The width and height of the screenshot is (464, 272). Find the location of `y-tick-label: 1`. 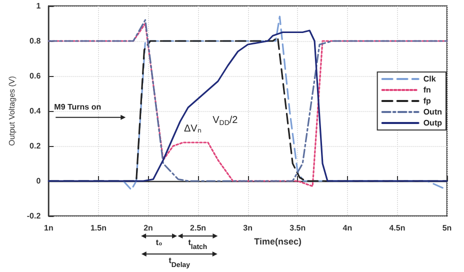

y-tick-label: 1 is located at coordinates (39, 6).